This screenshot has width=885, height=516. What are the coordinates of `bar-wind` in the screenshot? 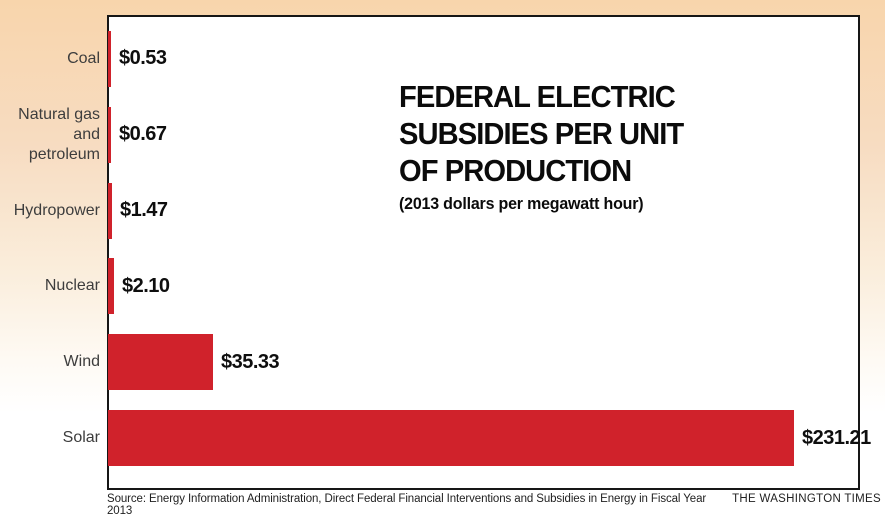 It's located at (160, 362).